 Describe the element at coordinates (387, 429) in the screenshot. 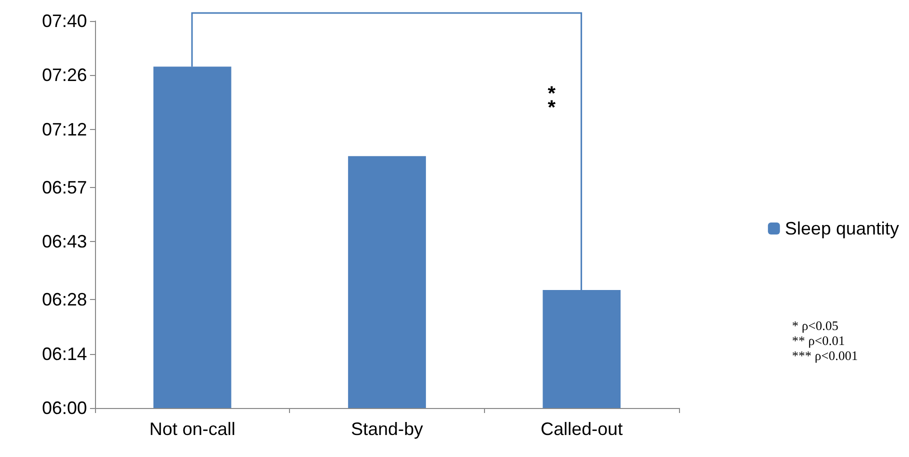

I see `x-tick-label: Stand-by` at that location.